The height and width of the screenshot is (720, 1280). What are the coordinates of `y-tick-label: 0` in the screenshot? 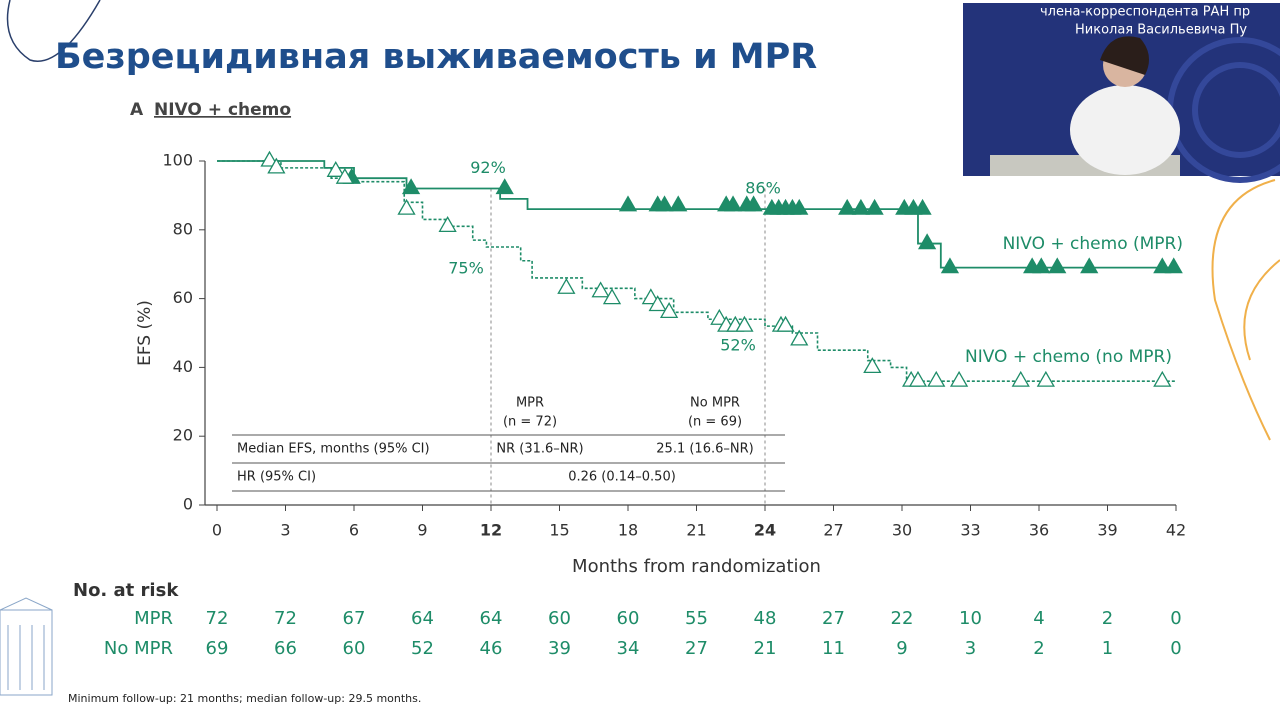 It's located at (188, 504).